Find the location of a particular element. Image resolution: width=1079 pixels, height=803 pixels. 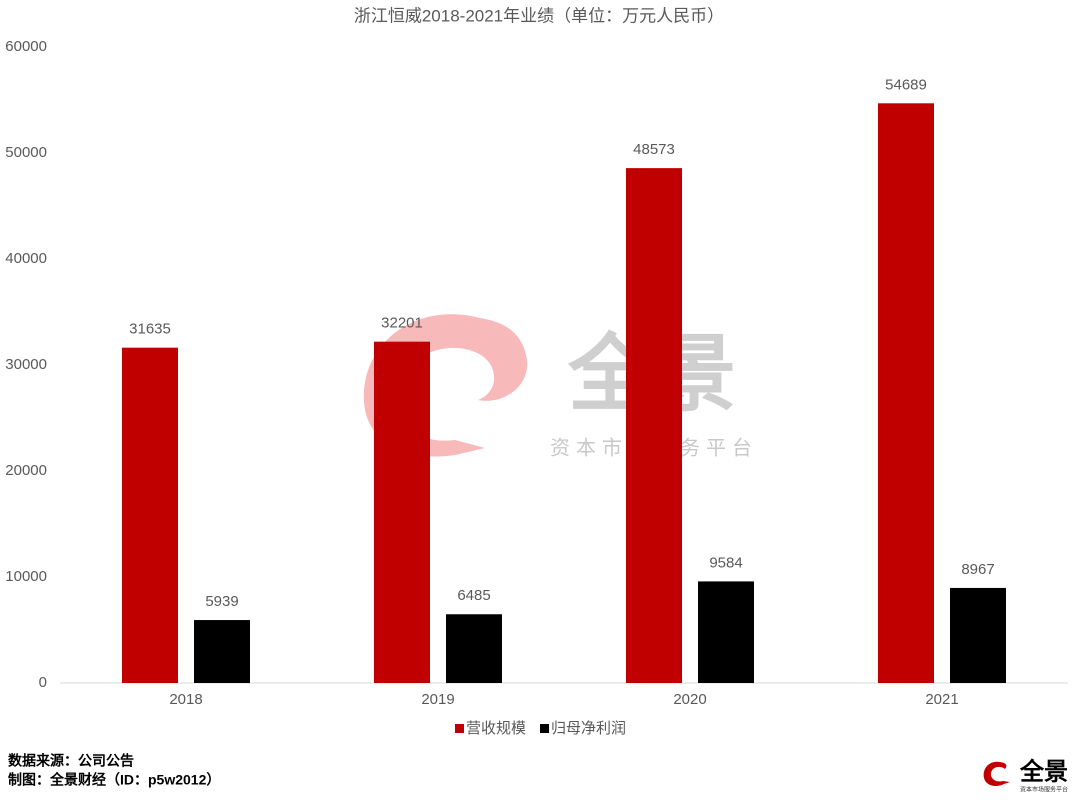

y-tick-label: 20000 is located at coordinates (26, 470).